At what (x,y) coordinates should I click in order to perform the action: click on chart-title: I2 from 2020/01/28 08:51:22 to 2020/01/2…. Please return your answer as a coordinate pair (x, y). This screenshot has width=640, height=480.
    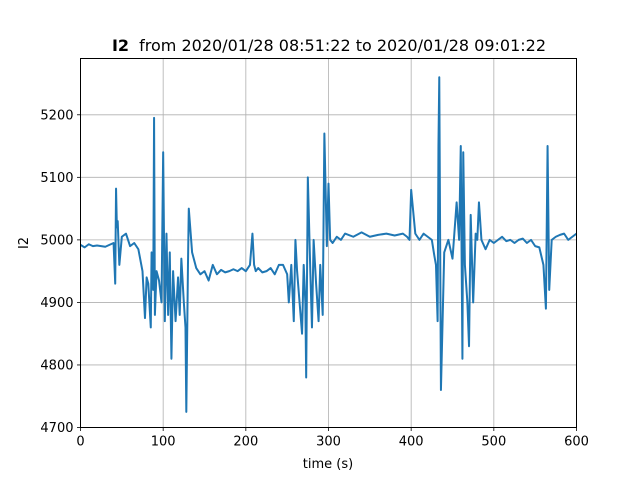
    Looking at the image, I should click on (329, 45).